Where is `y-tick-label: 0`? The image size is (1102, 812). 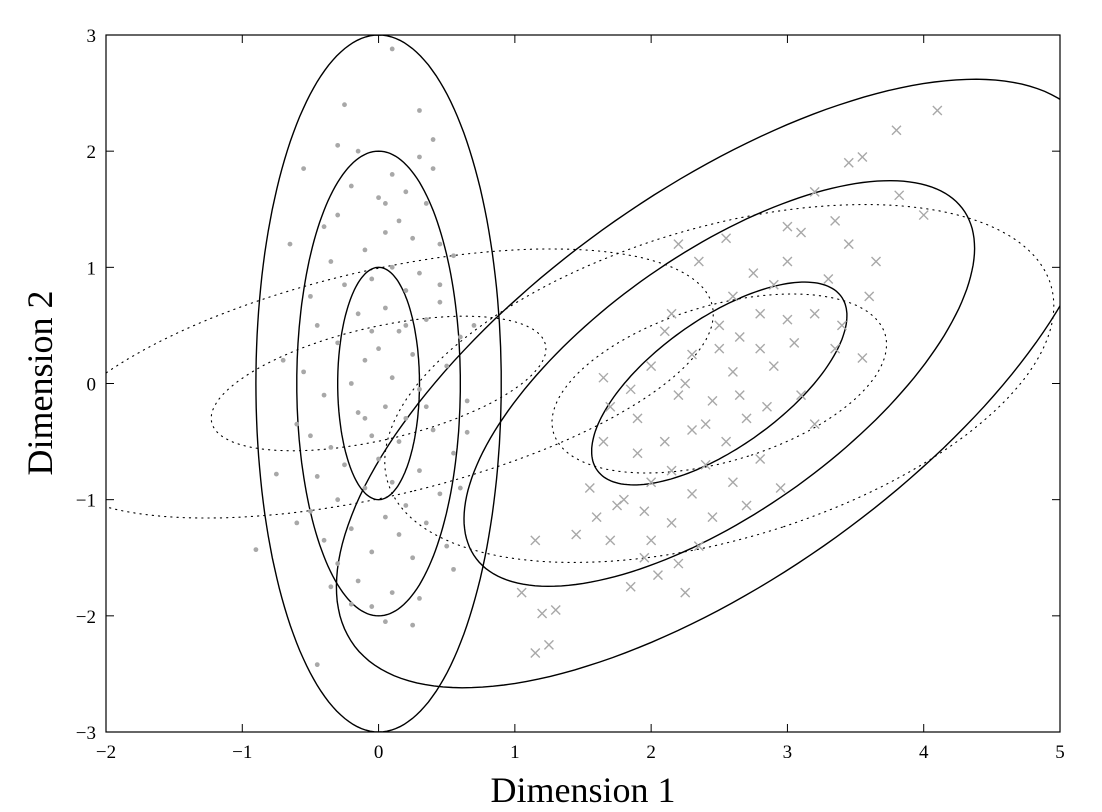 y-tick-label: 0 is located at coordinates (92, 385).